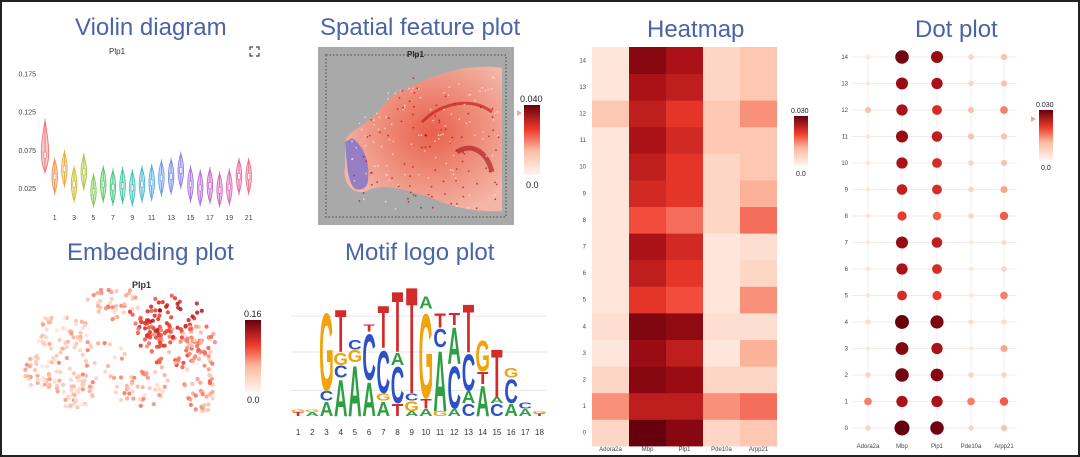 This screenshot has width=1080, height=457. What do you see at coordinates (585, 194) in the screenshot?
I see `heatmap-y-tick: 9` at bounding box center [585, 194].